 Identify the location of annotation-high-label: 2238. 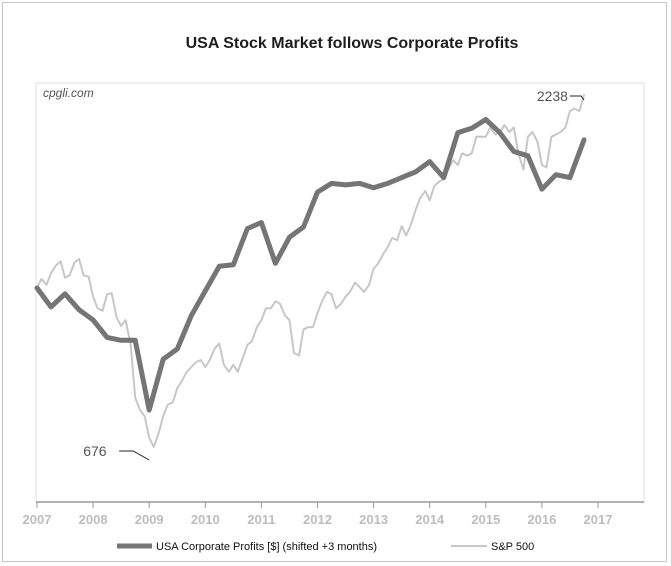
(552, 96).